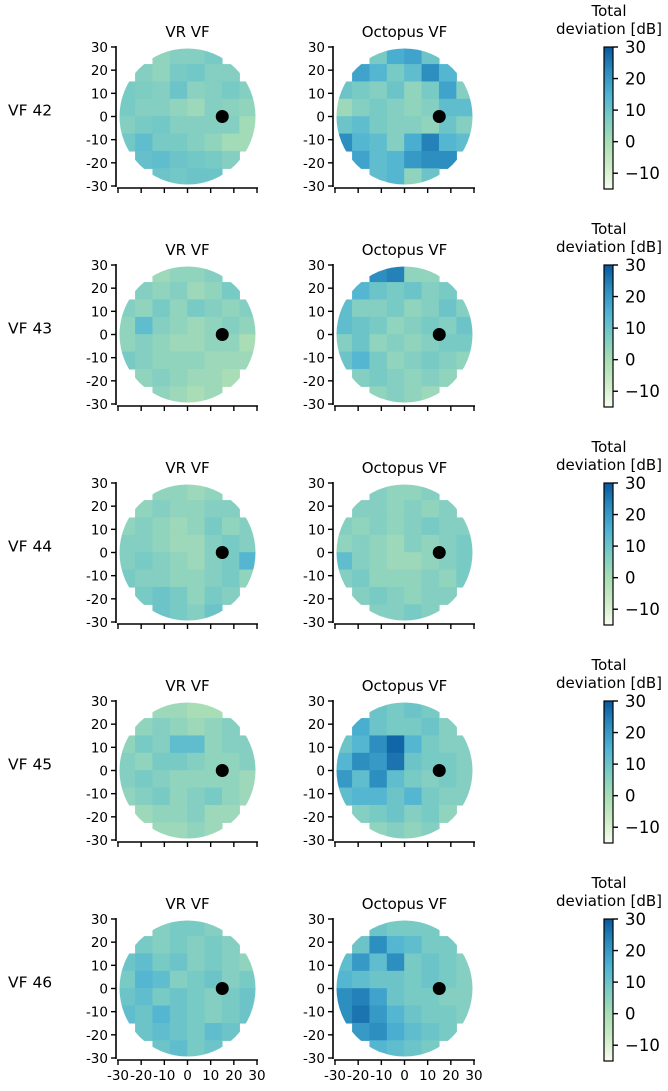  I want to click on colorbar-tick-label: 30, so click(635, 919).